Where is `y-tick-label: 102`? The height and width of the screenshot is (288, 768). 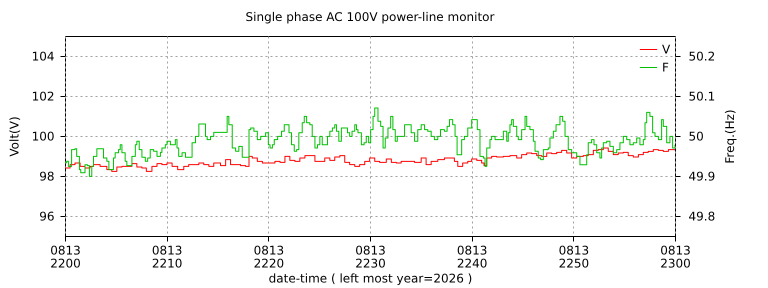 y-tick-label: 102 is located at coordinates (43, 97).